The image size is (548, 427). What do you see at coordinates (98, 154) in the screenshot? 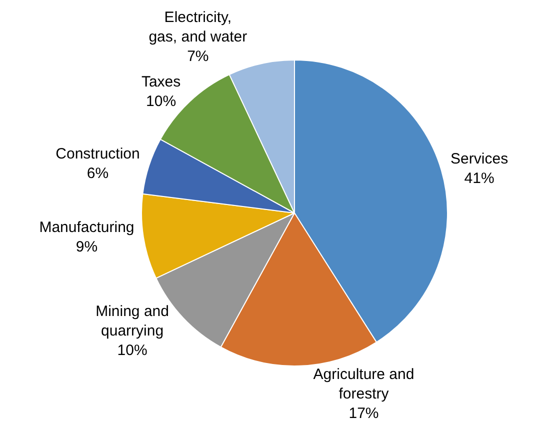
I see `slice-label: Construction` at bounding box center [98, 154].